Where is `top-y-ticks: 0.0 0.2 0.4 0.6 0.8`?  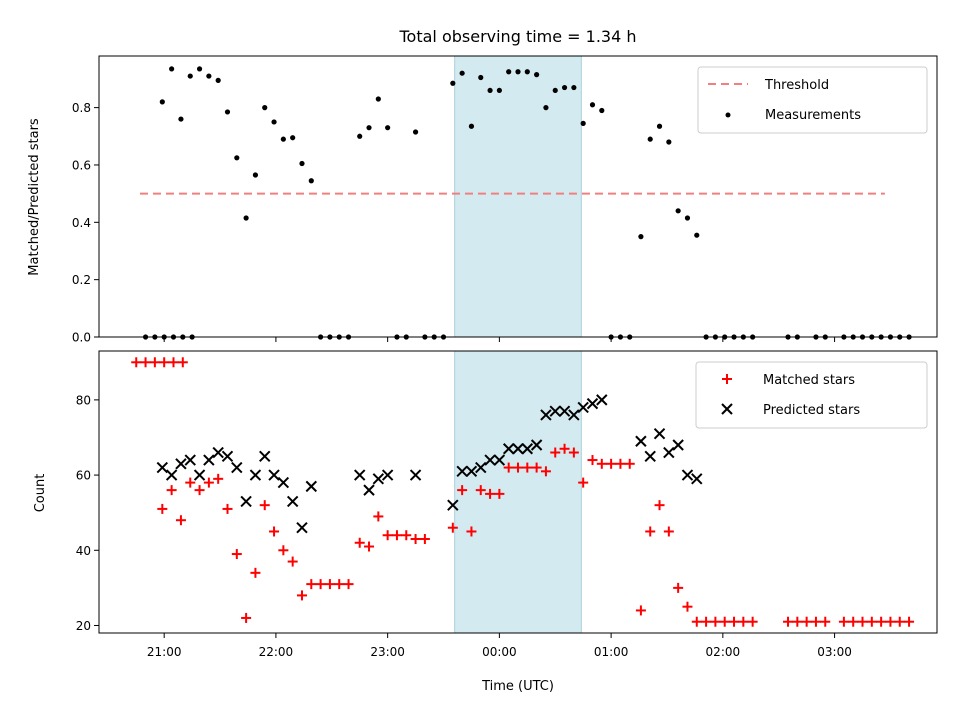
top-y-ticks: 0.0 0.2 0.4 0.6 0.8 is located at coordinates (85, 223).